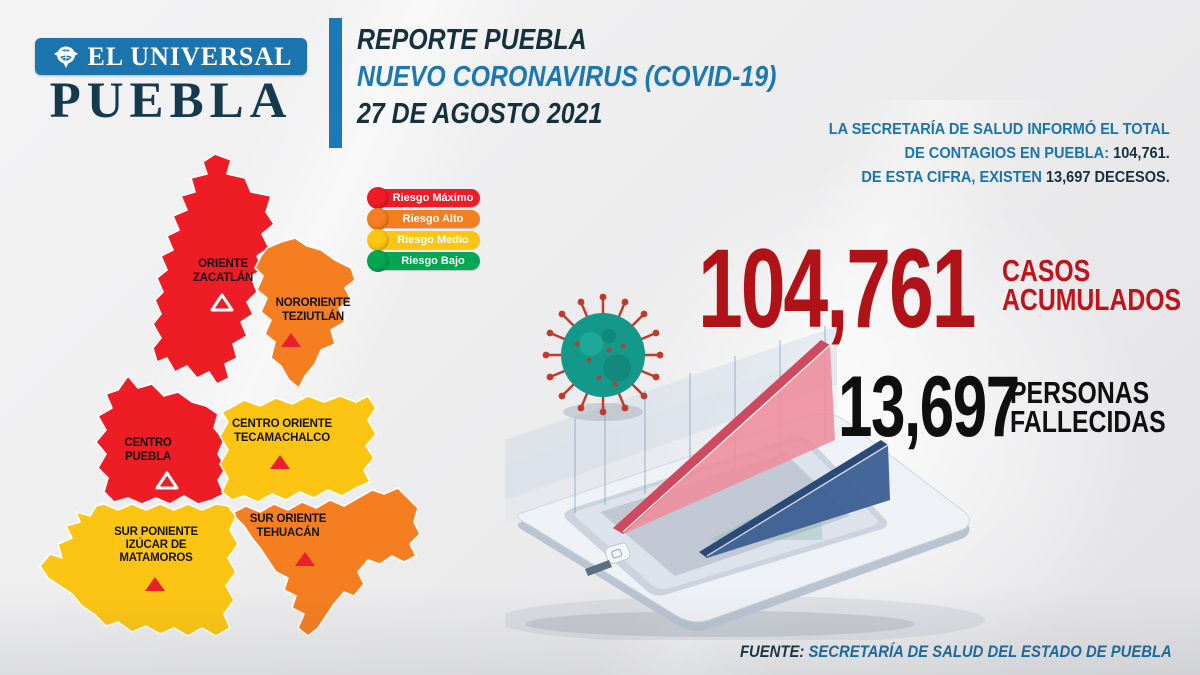  What do you see at coordinates (999, 129) in the screenshot?
I see `summary-line-1: LA SECRETARÍA DE SALUD INFORMÓ EL TOTAL` at bounding box center [999, 129].